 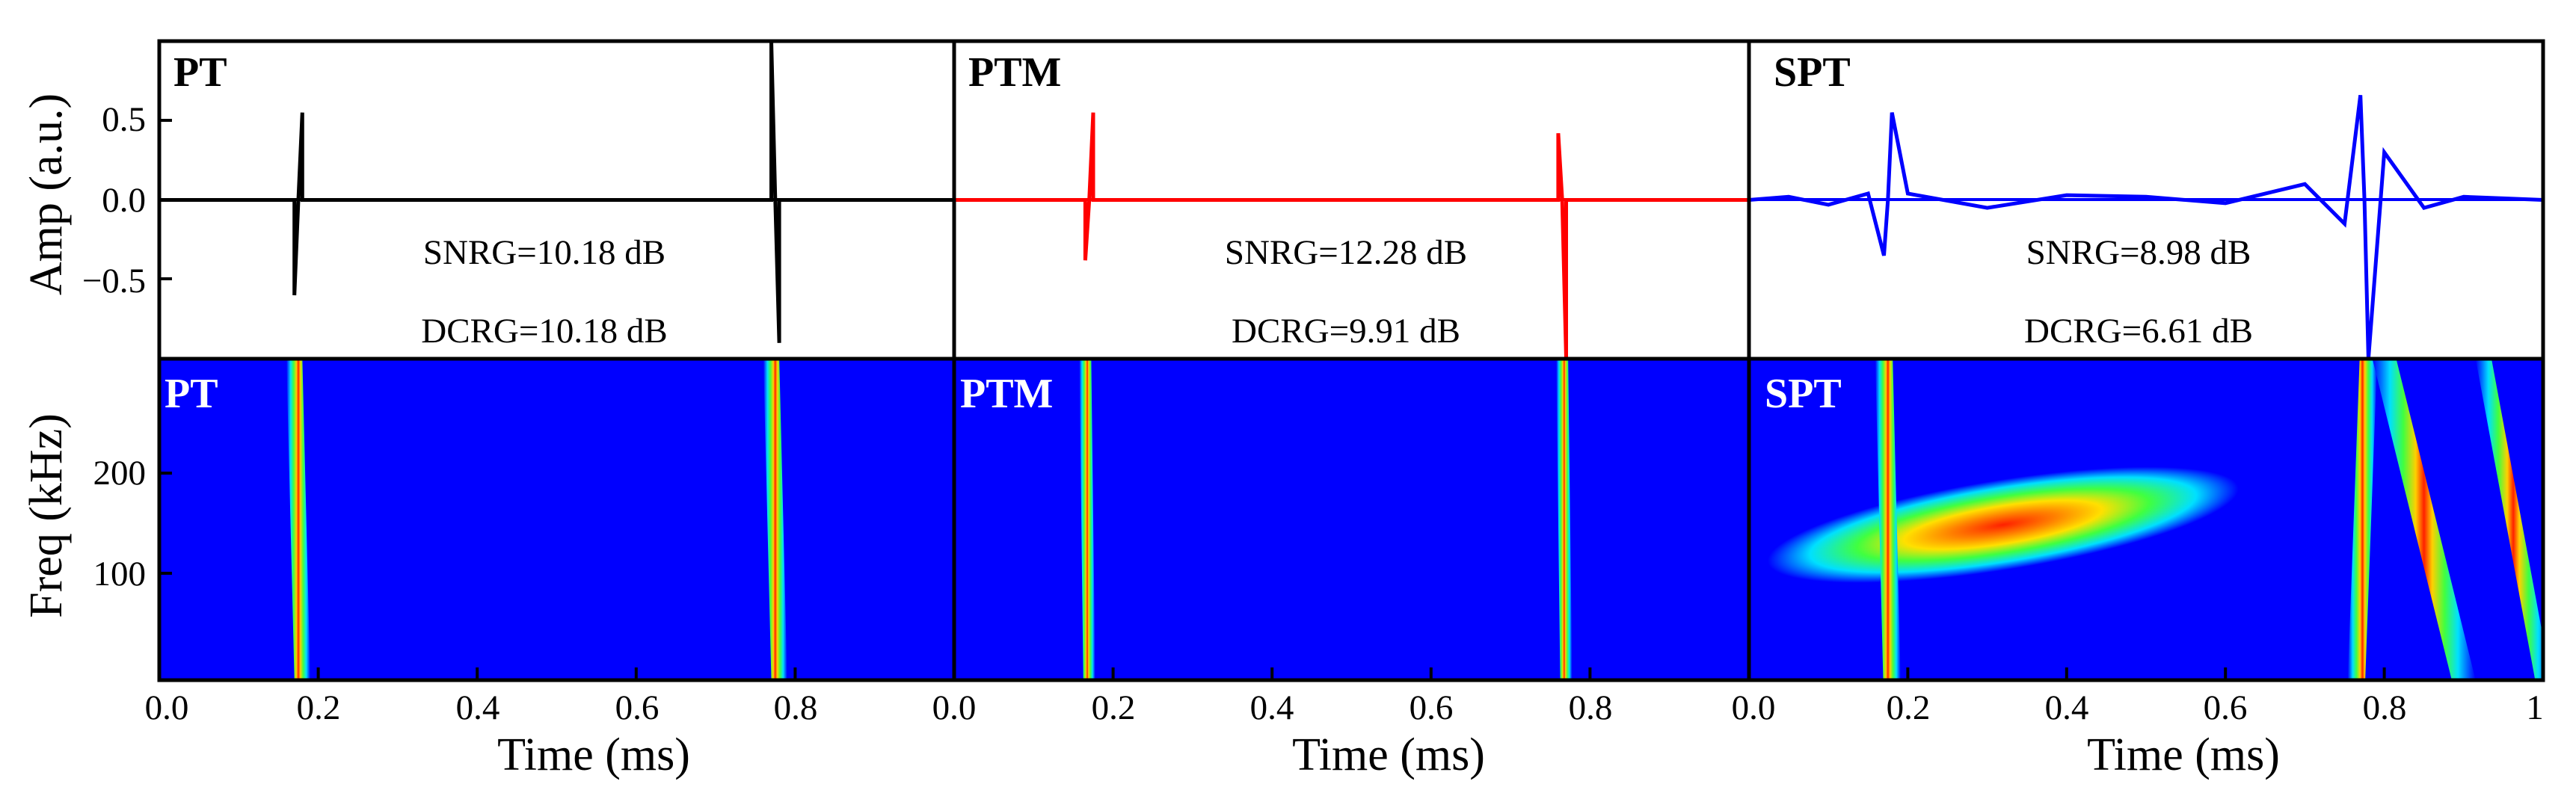 What do you see at coordinates (120, 473) in the screenshot?
I see `freq-ytick: 200` at bounding box center [120, 473].